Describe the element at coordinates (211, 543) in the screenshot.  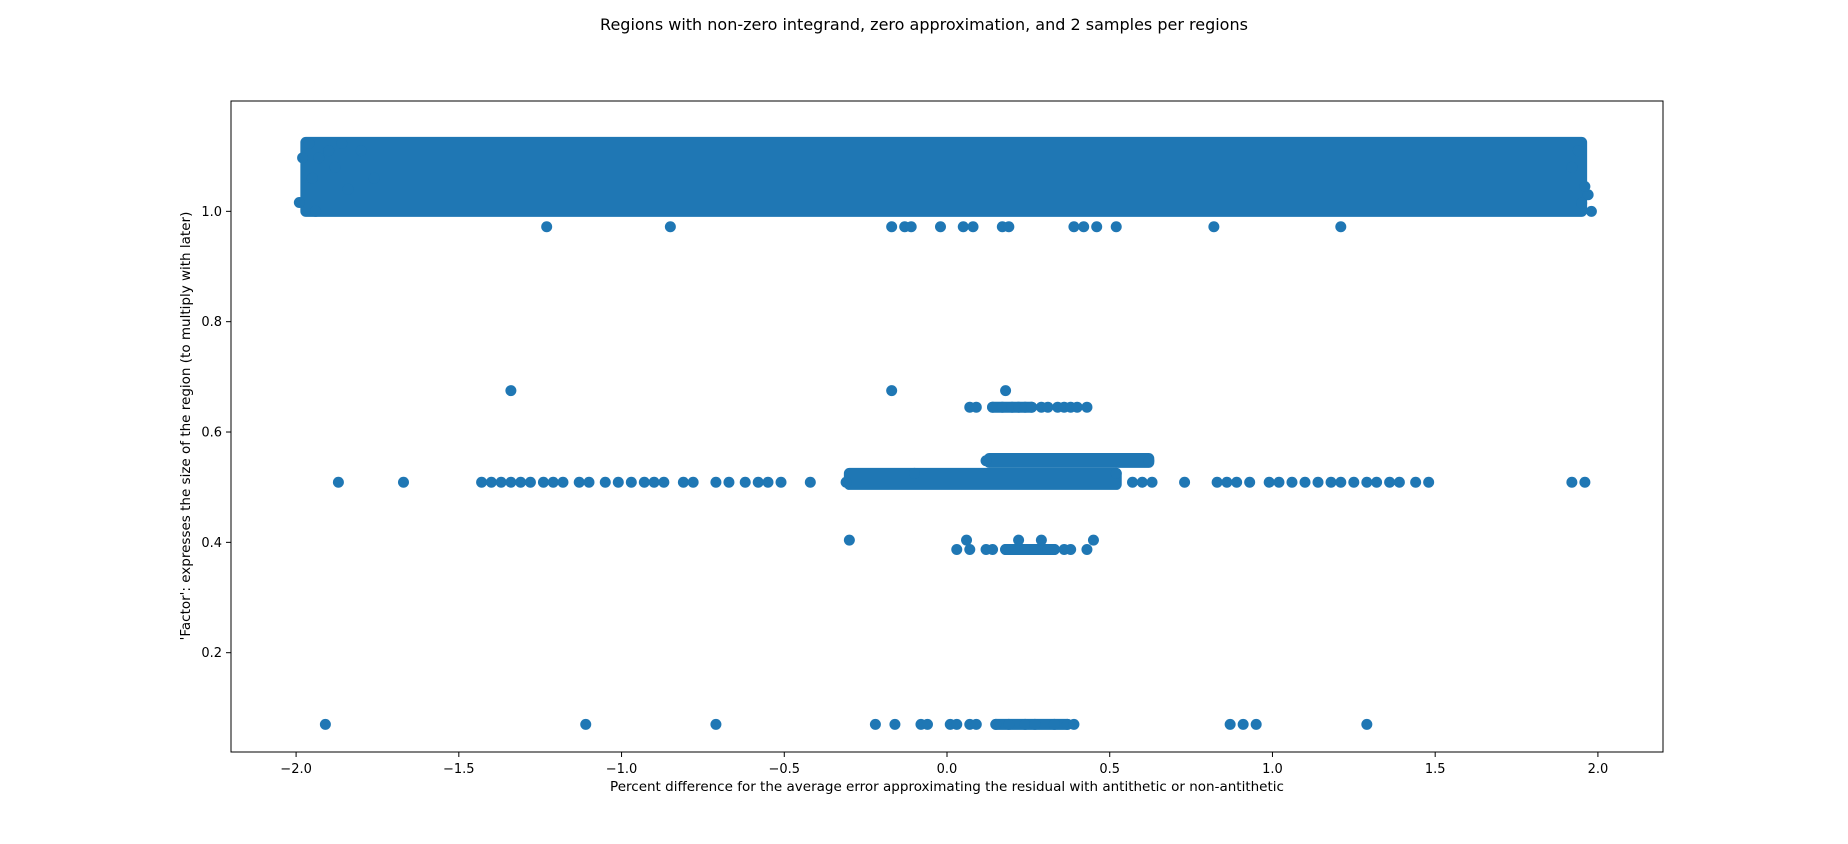
I see `y-tick-label: 0.4` at that location.